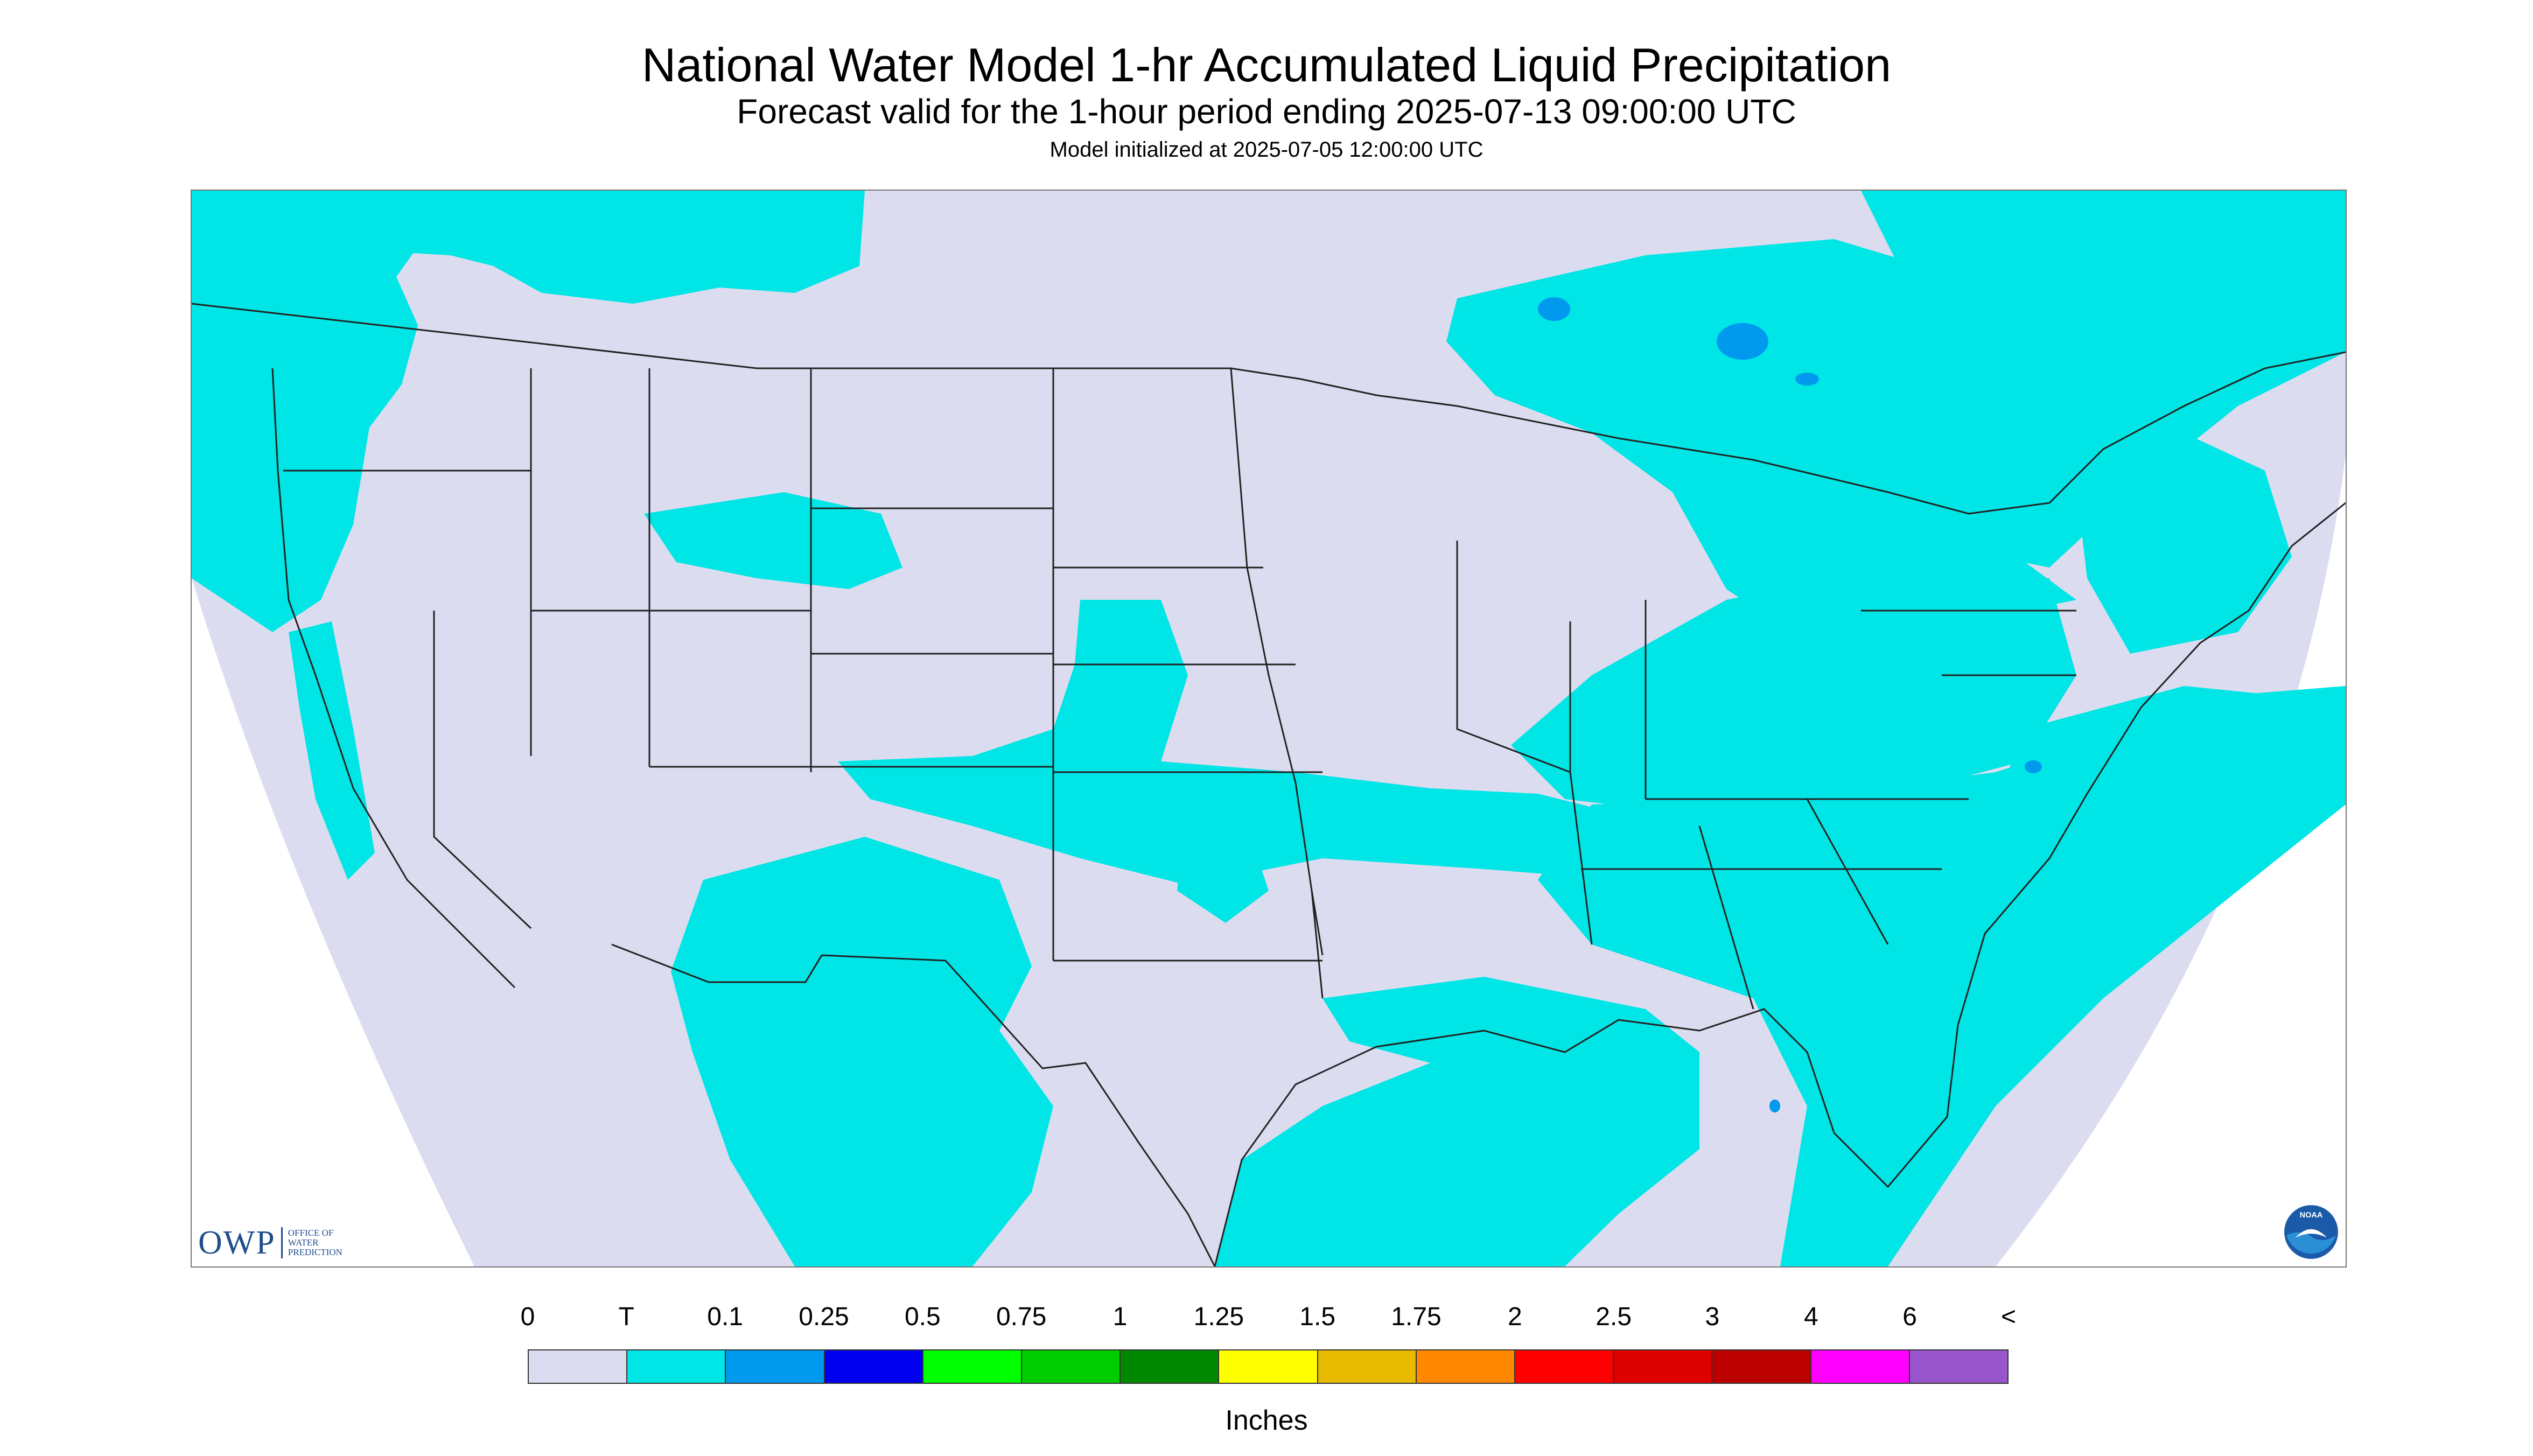 The image size is (2533, 1456). What do you see at coordinates (922, 1317) in the screenshot?
I see `legend-label: 0.5` at bounding box center [922, 1317].